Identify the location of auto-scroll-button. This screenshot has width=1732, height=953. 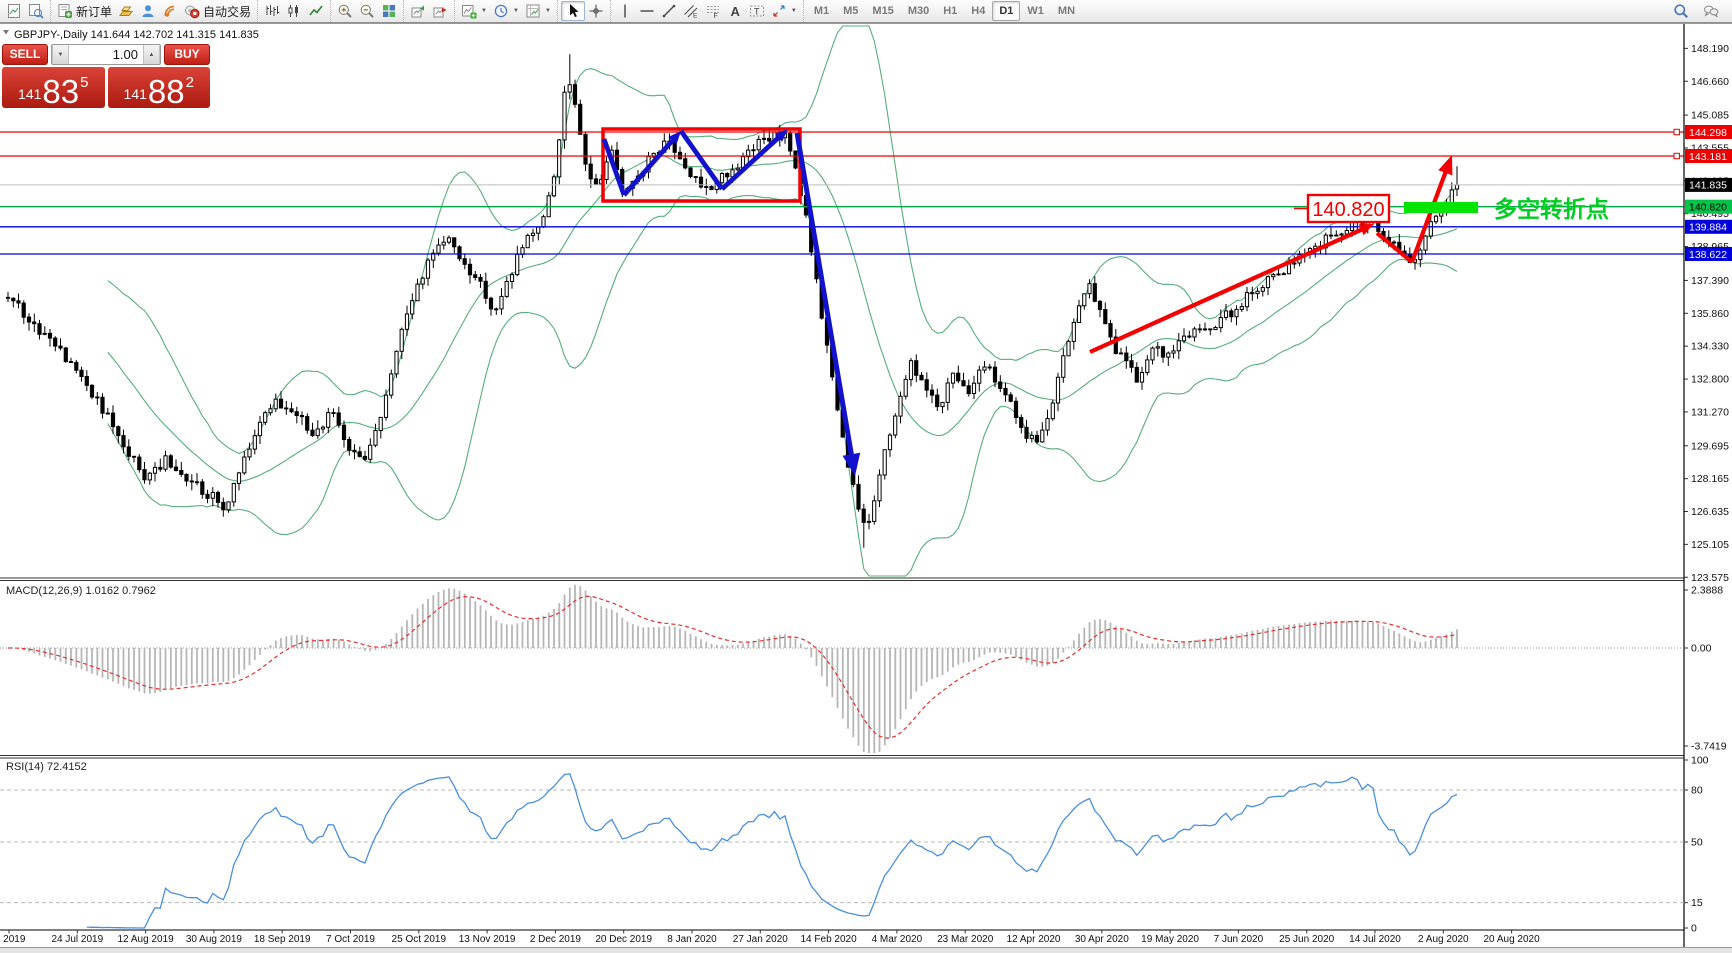
(440, 11).